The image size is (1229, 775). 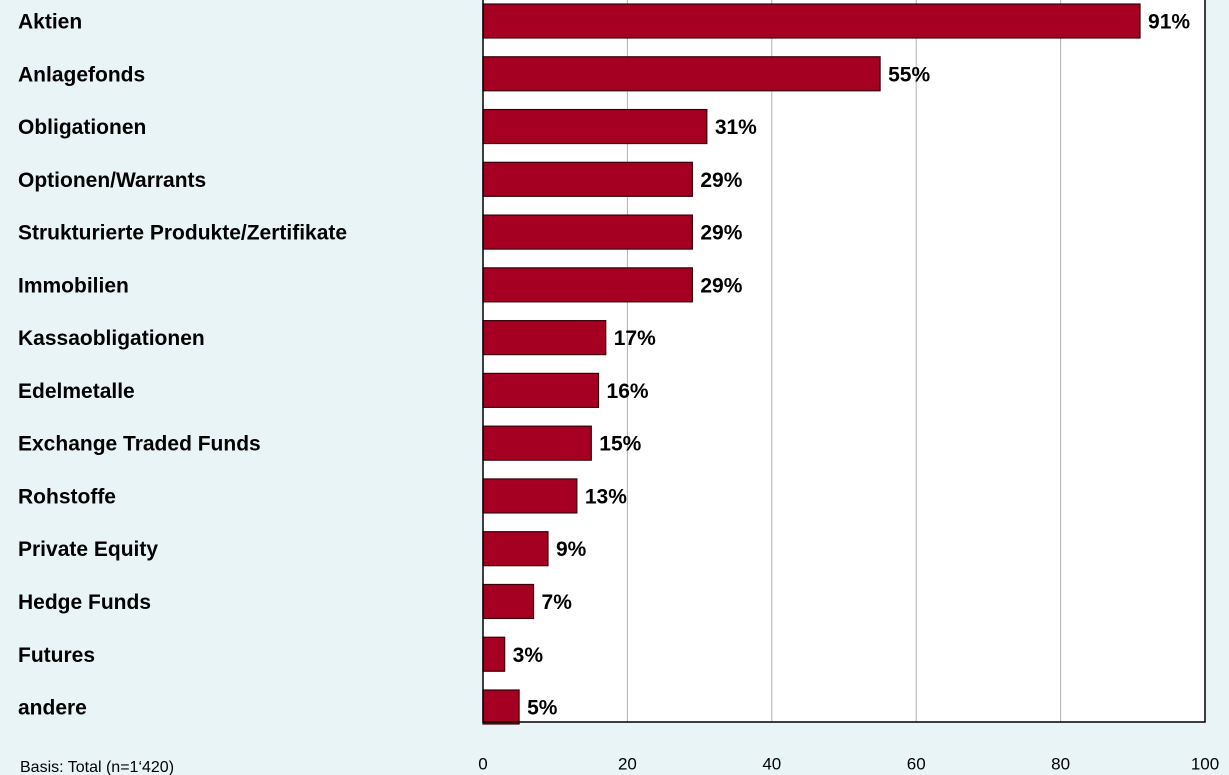 What do you see at coordinates (52, 708) in the screenshot?
I see `y-tick-label: andere` at bounding box center [52, 708].